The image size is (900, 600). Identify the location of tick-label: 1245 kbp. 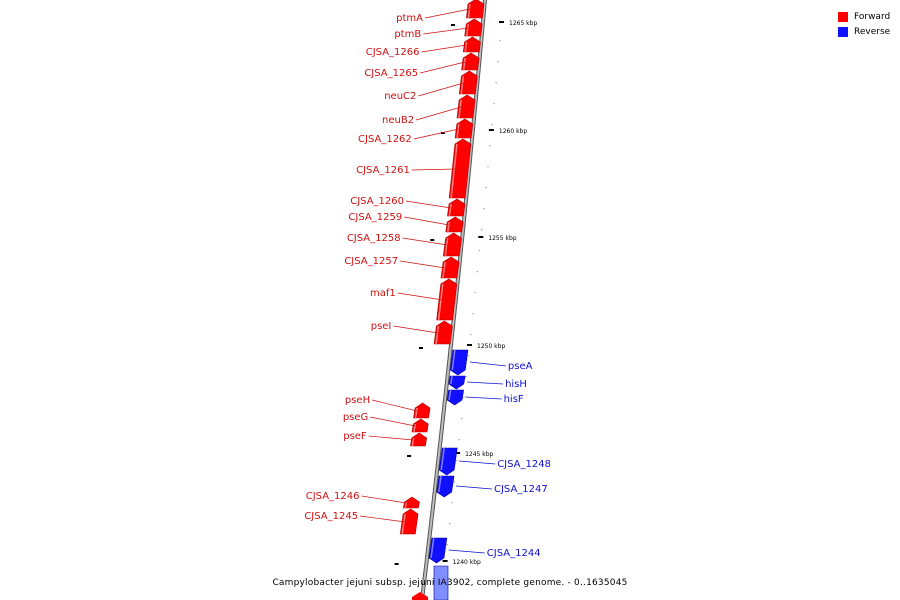
(479, 454).